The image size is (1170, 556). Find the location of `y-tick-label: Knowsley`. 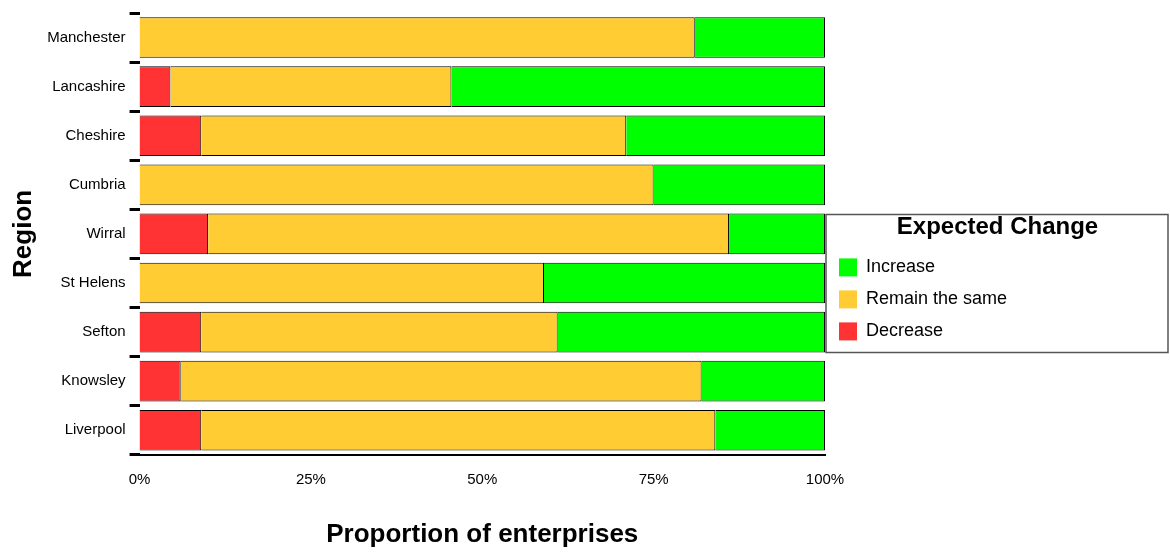

y-tick-label: Knowsley is located at coordinates (94, 380).